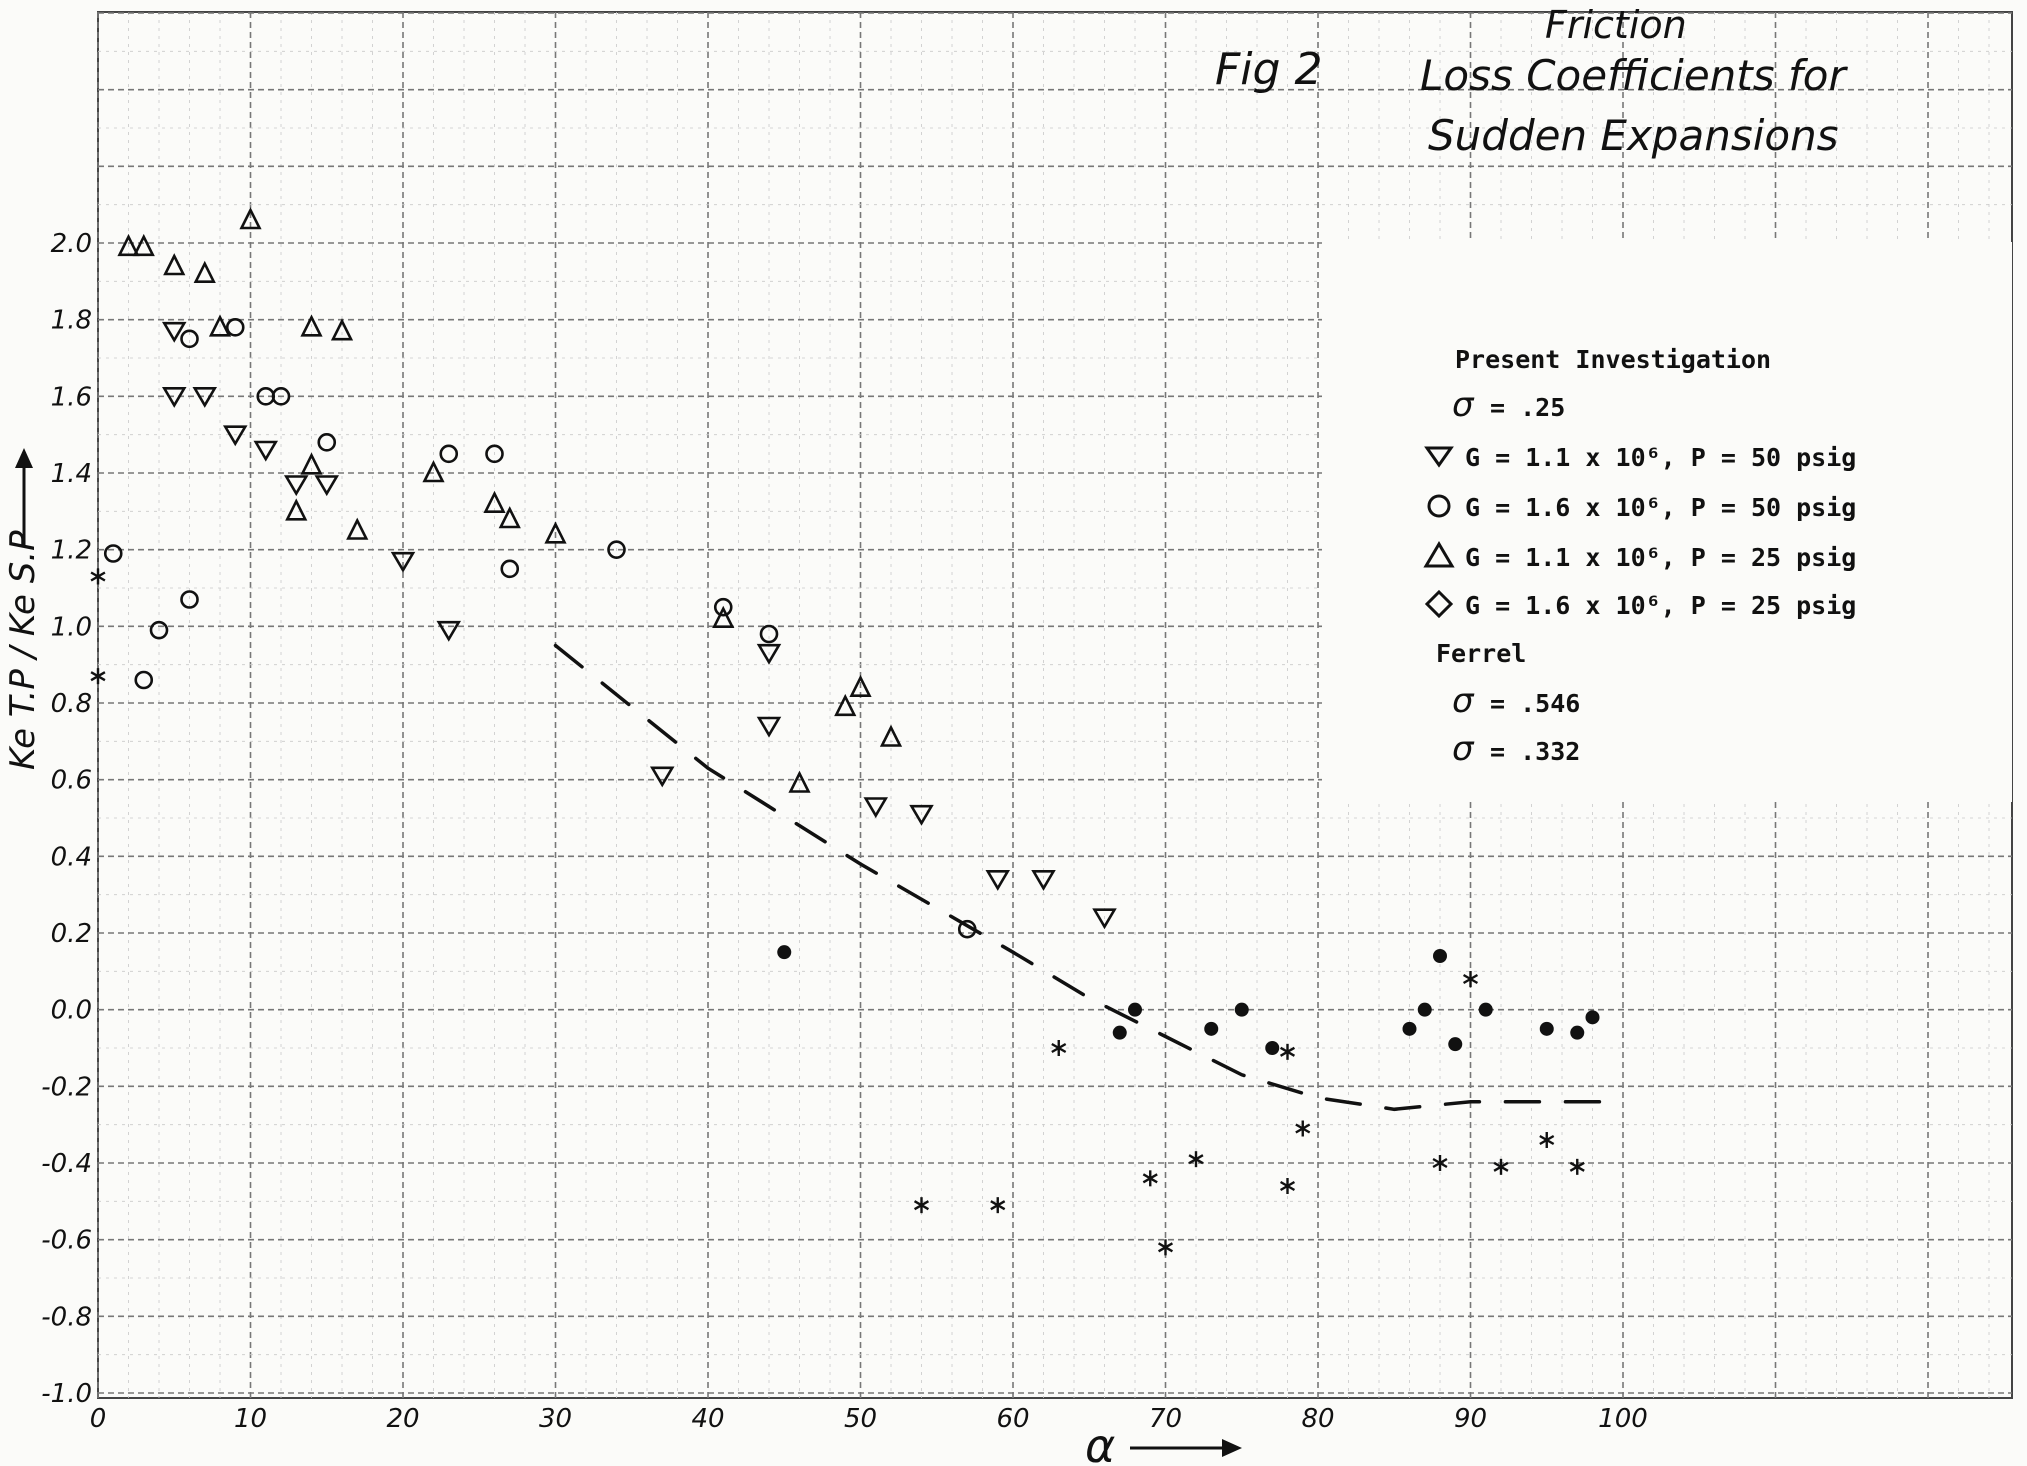 This screenshot has height=1466, width=2027. Describe the element at coordinates (1640, 604) in the screenshot. I see `legend-entry-4: G = 1.6 x 10⁶, P = 25 psig` at that location.